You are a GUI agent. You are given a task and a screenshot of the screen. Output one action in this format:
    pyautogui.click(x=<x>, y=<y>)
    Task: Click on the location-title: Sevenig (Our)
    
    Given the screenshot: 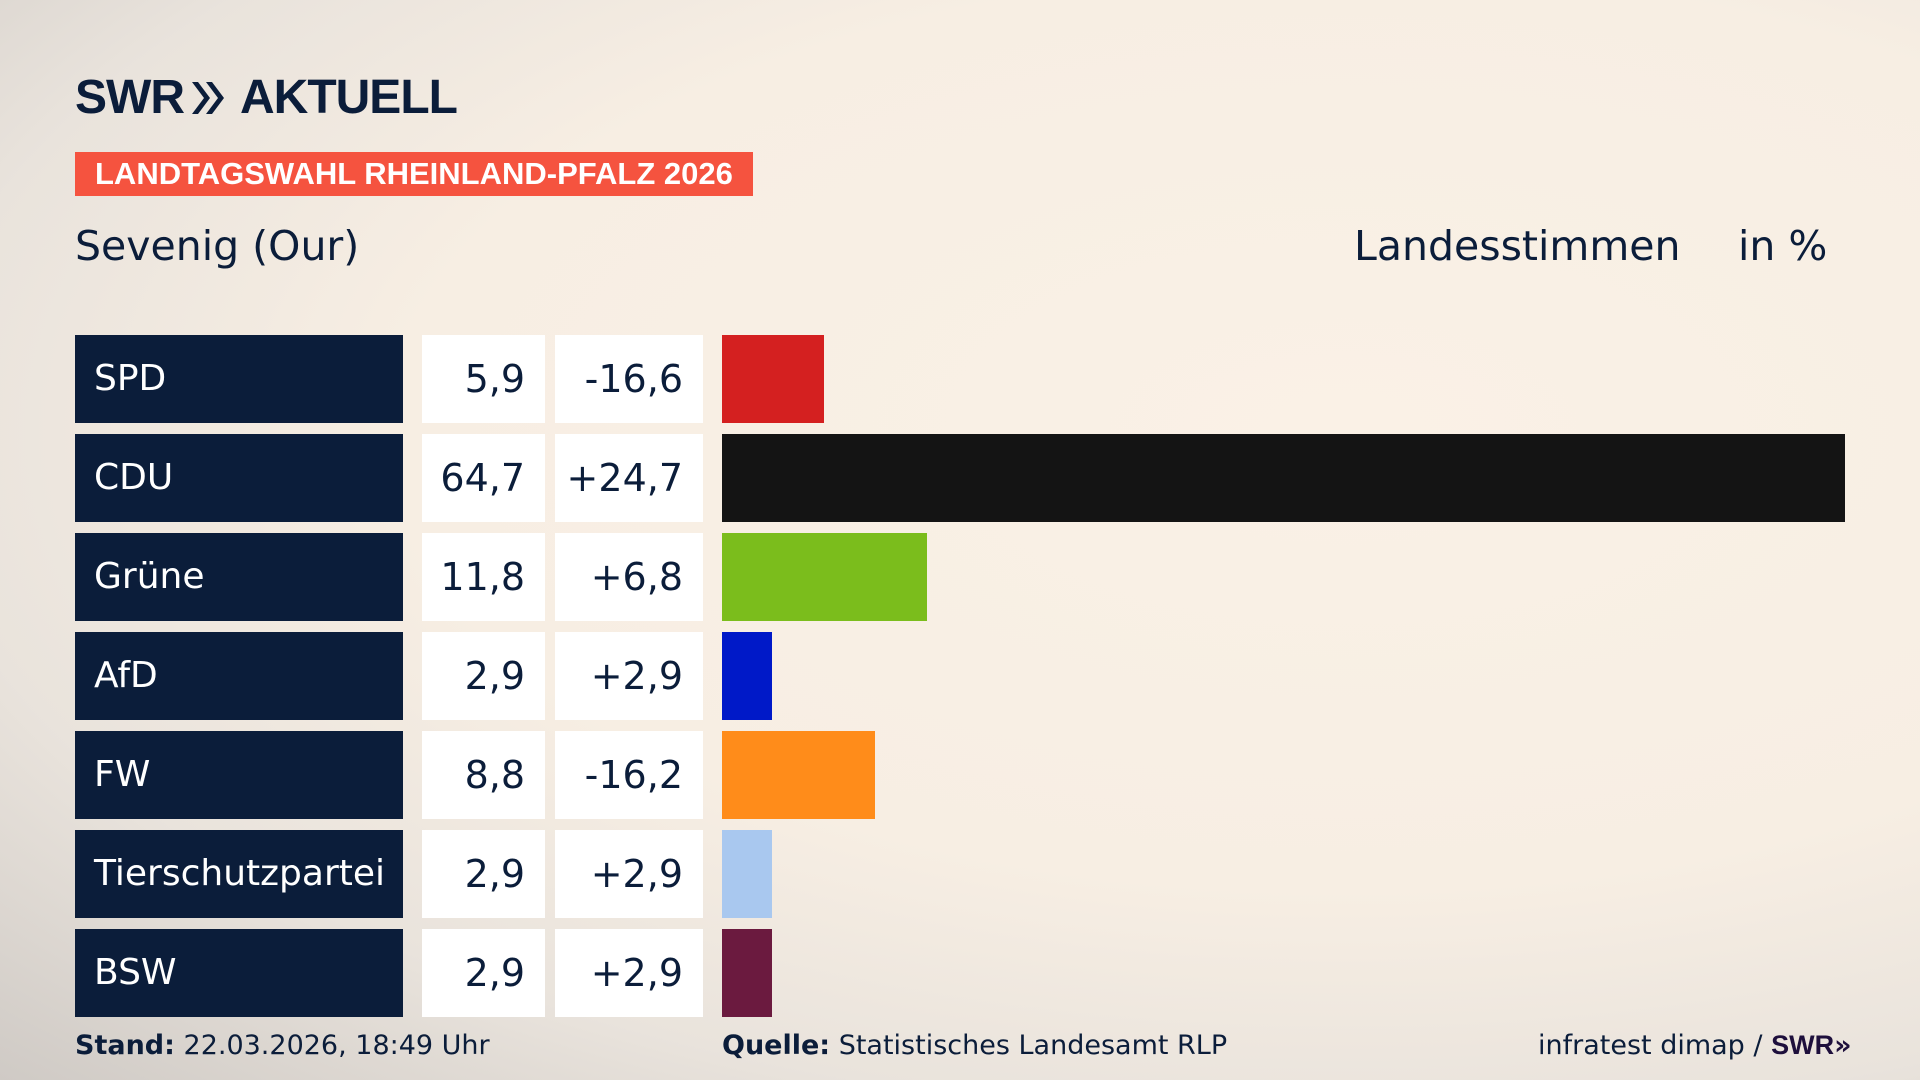 What is the action you would take?
    pyautogui.click(x=217, y=246)
    